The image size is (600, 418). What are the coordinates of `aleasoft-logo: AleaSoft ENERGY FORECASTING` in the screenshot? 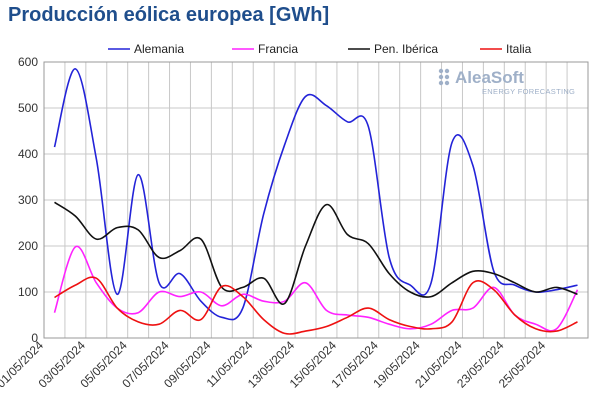 It's located at (506, 82).